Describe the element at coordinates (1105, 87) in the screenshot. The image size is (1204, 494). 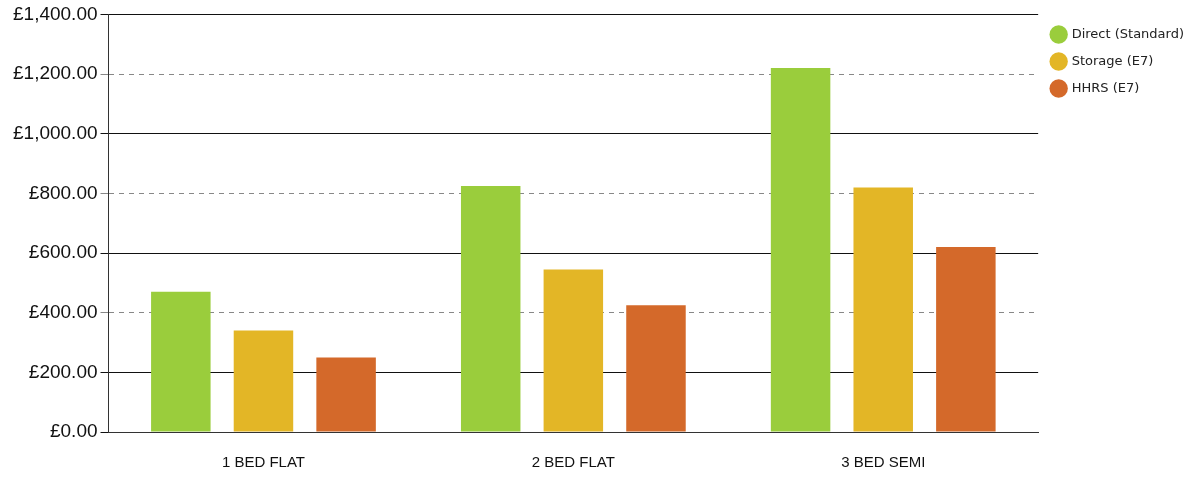
I see `legend-label: HHRS (E7)` at that location.